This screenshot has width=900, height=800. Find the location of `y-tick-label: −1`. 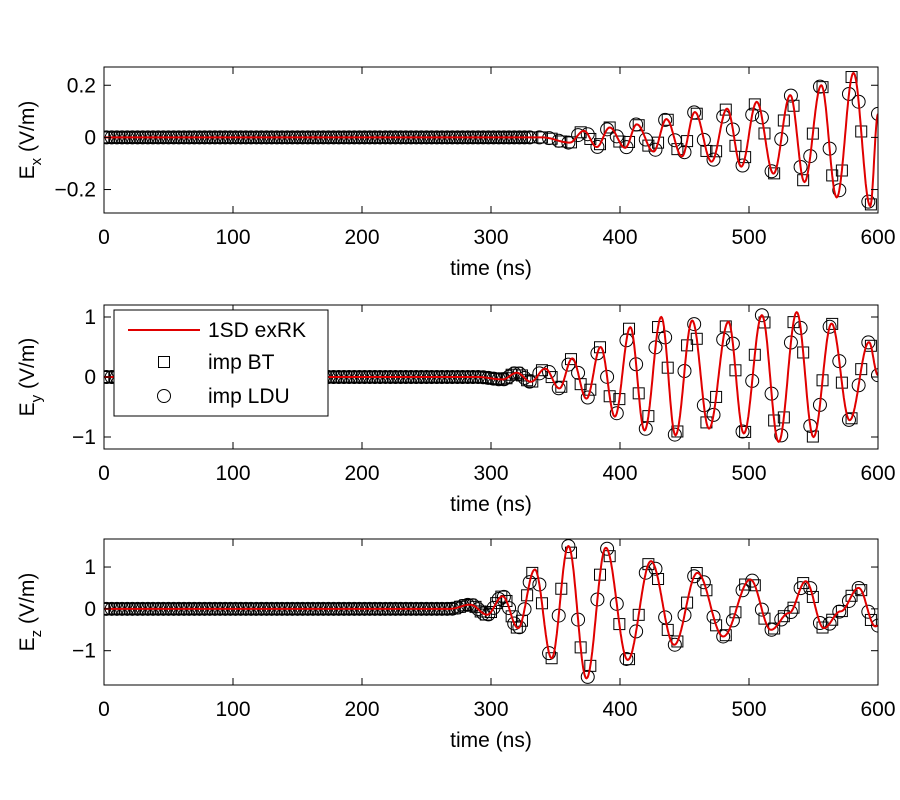

y-tick-label: −1 is located at coordinates (84, 437).